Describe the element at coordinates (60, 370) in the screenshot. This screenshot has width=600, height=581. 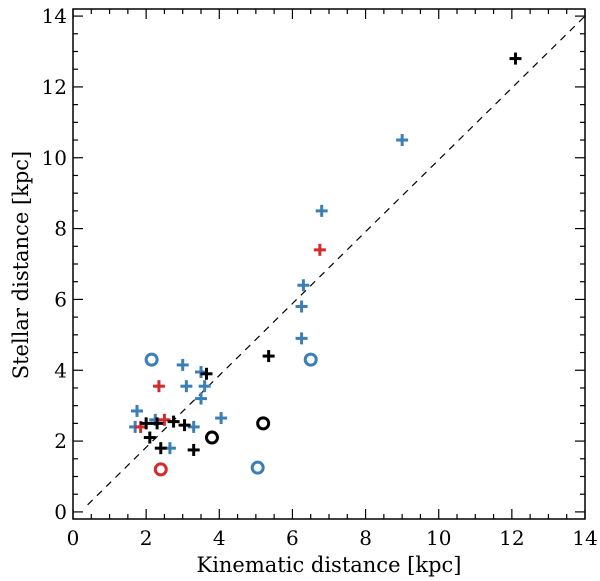
I see `y-tick-label: 4` at that location.